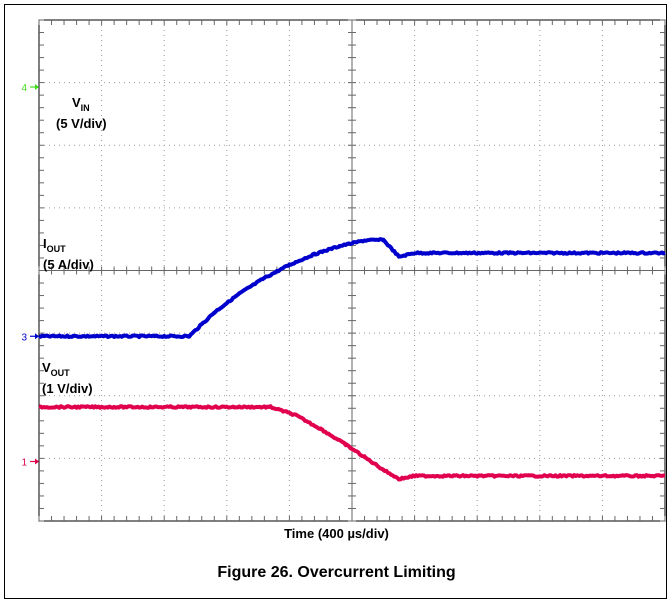 This screenshot has width=671, height=603. What do you see at coordinates (24, 337) in the screenshot?
I see `channel-marker-label: 3` at bounding box center [24, 337].